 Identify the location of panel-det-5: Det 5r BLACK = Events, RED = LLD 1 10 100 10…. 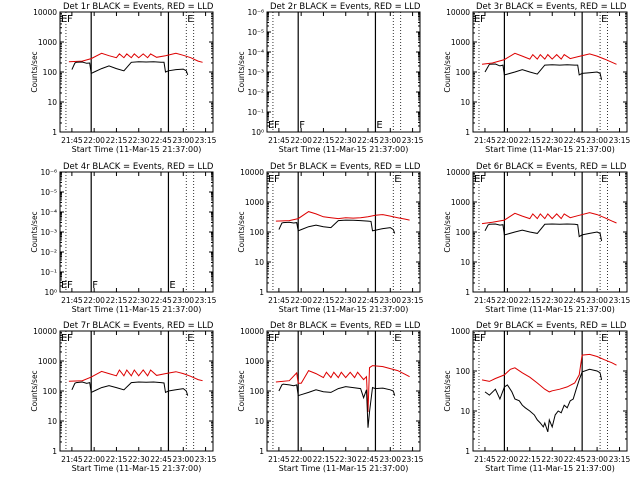
(330, 238).